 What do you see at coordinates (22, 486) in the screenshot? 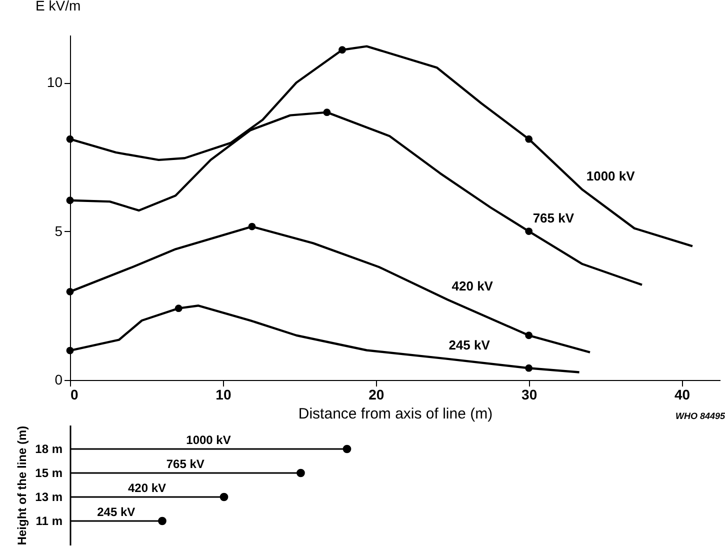
I see `y-axis-title: Height of the line (m)` at bounding box center [22, 486].